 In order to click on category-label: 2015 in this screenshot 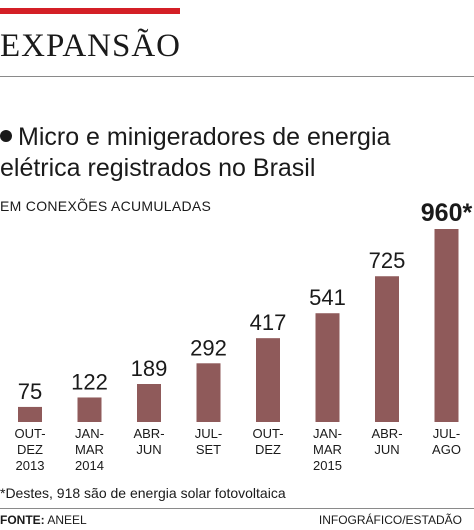, I will do `click(327, 465)`.